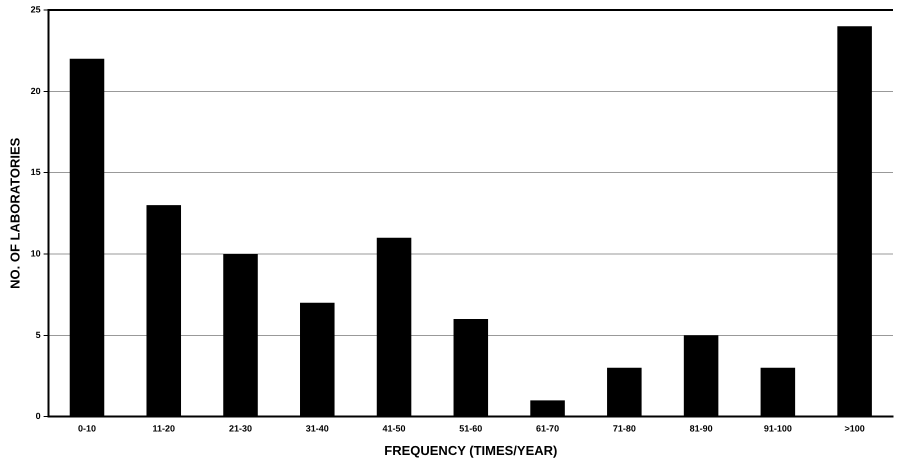 This screenshot has height=467, width=901. I want to click on y-tick-label: 15, so click(35, 172).